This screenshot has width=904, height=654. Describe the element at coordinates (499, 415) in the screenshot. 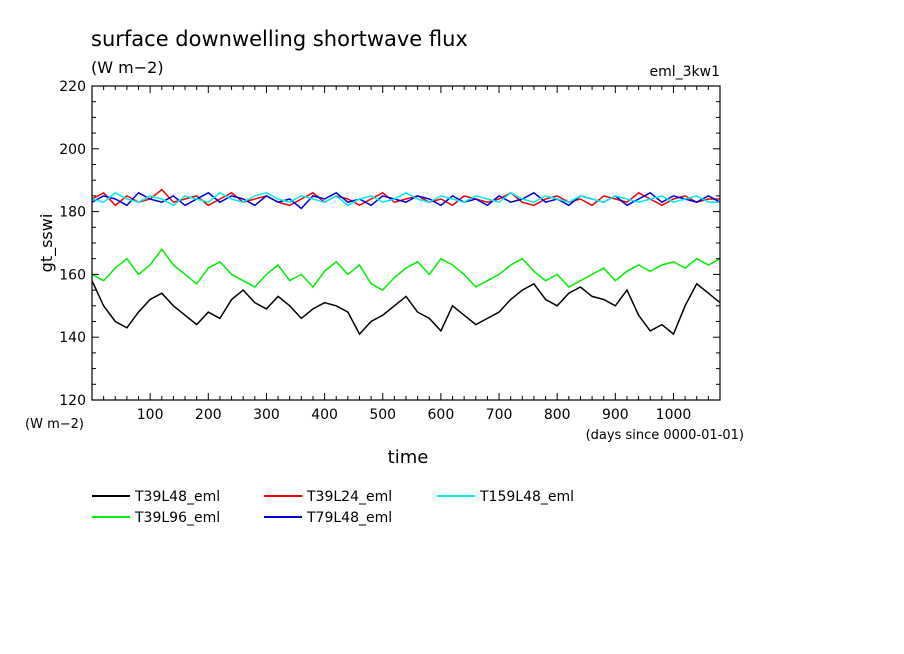

I see `x-tick-label: 700` at that location.